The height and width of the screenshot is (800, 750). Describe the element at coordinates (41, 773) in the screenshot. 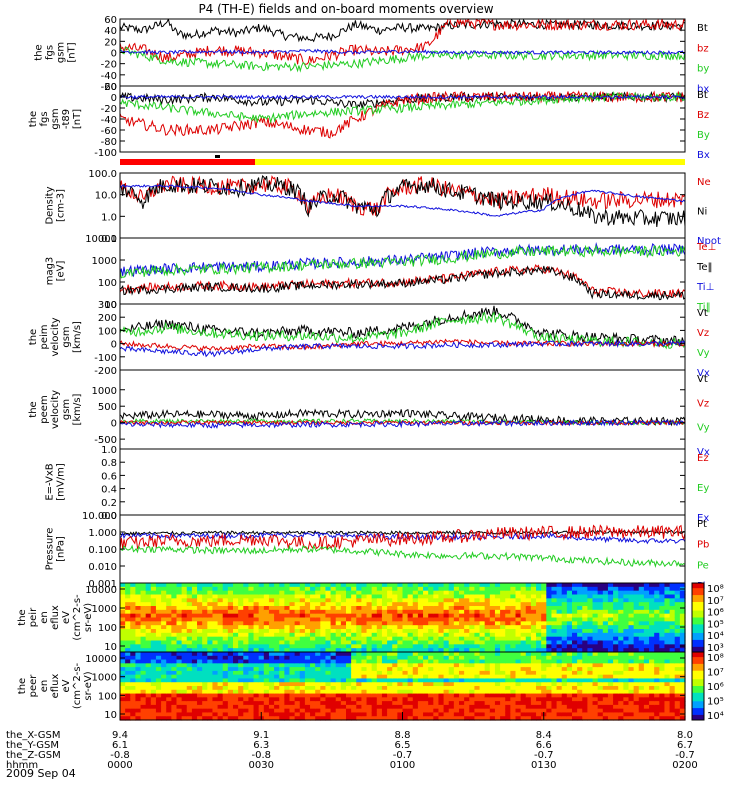

I see `date-label: 2009 Sep 04` at that location.